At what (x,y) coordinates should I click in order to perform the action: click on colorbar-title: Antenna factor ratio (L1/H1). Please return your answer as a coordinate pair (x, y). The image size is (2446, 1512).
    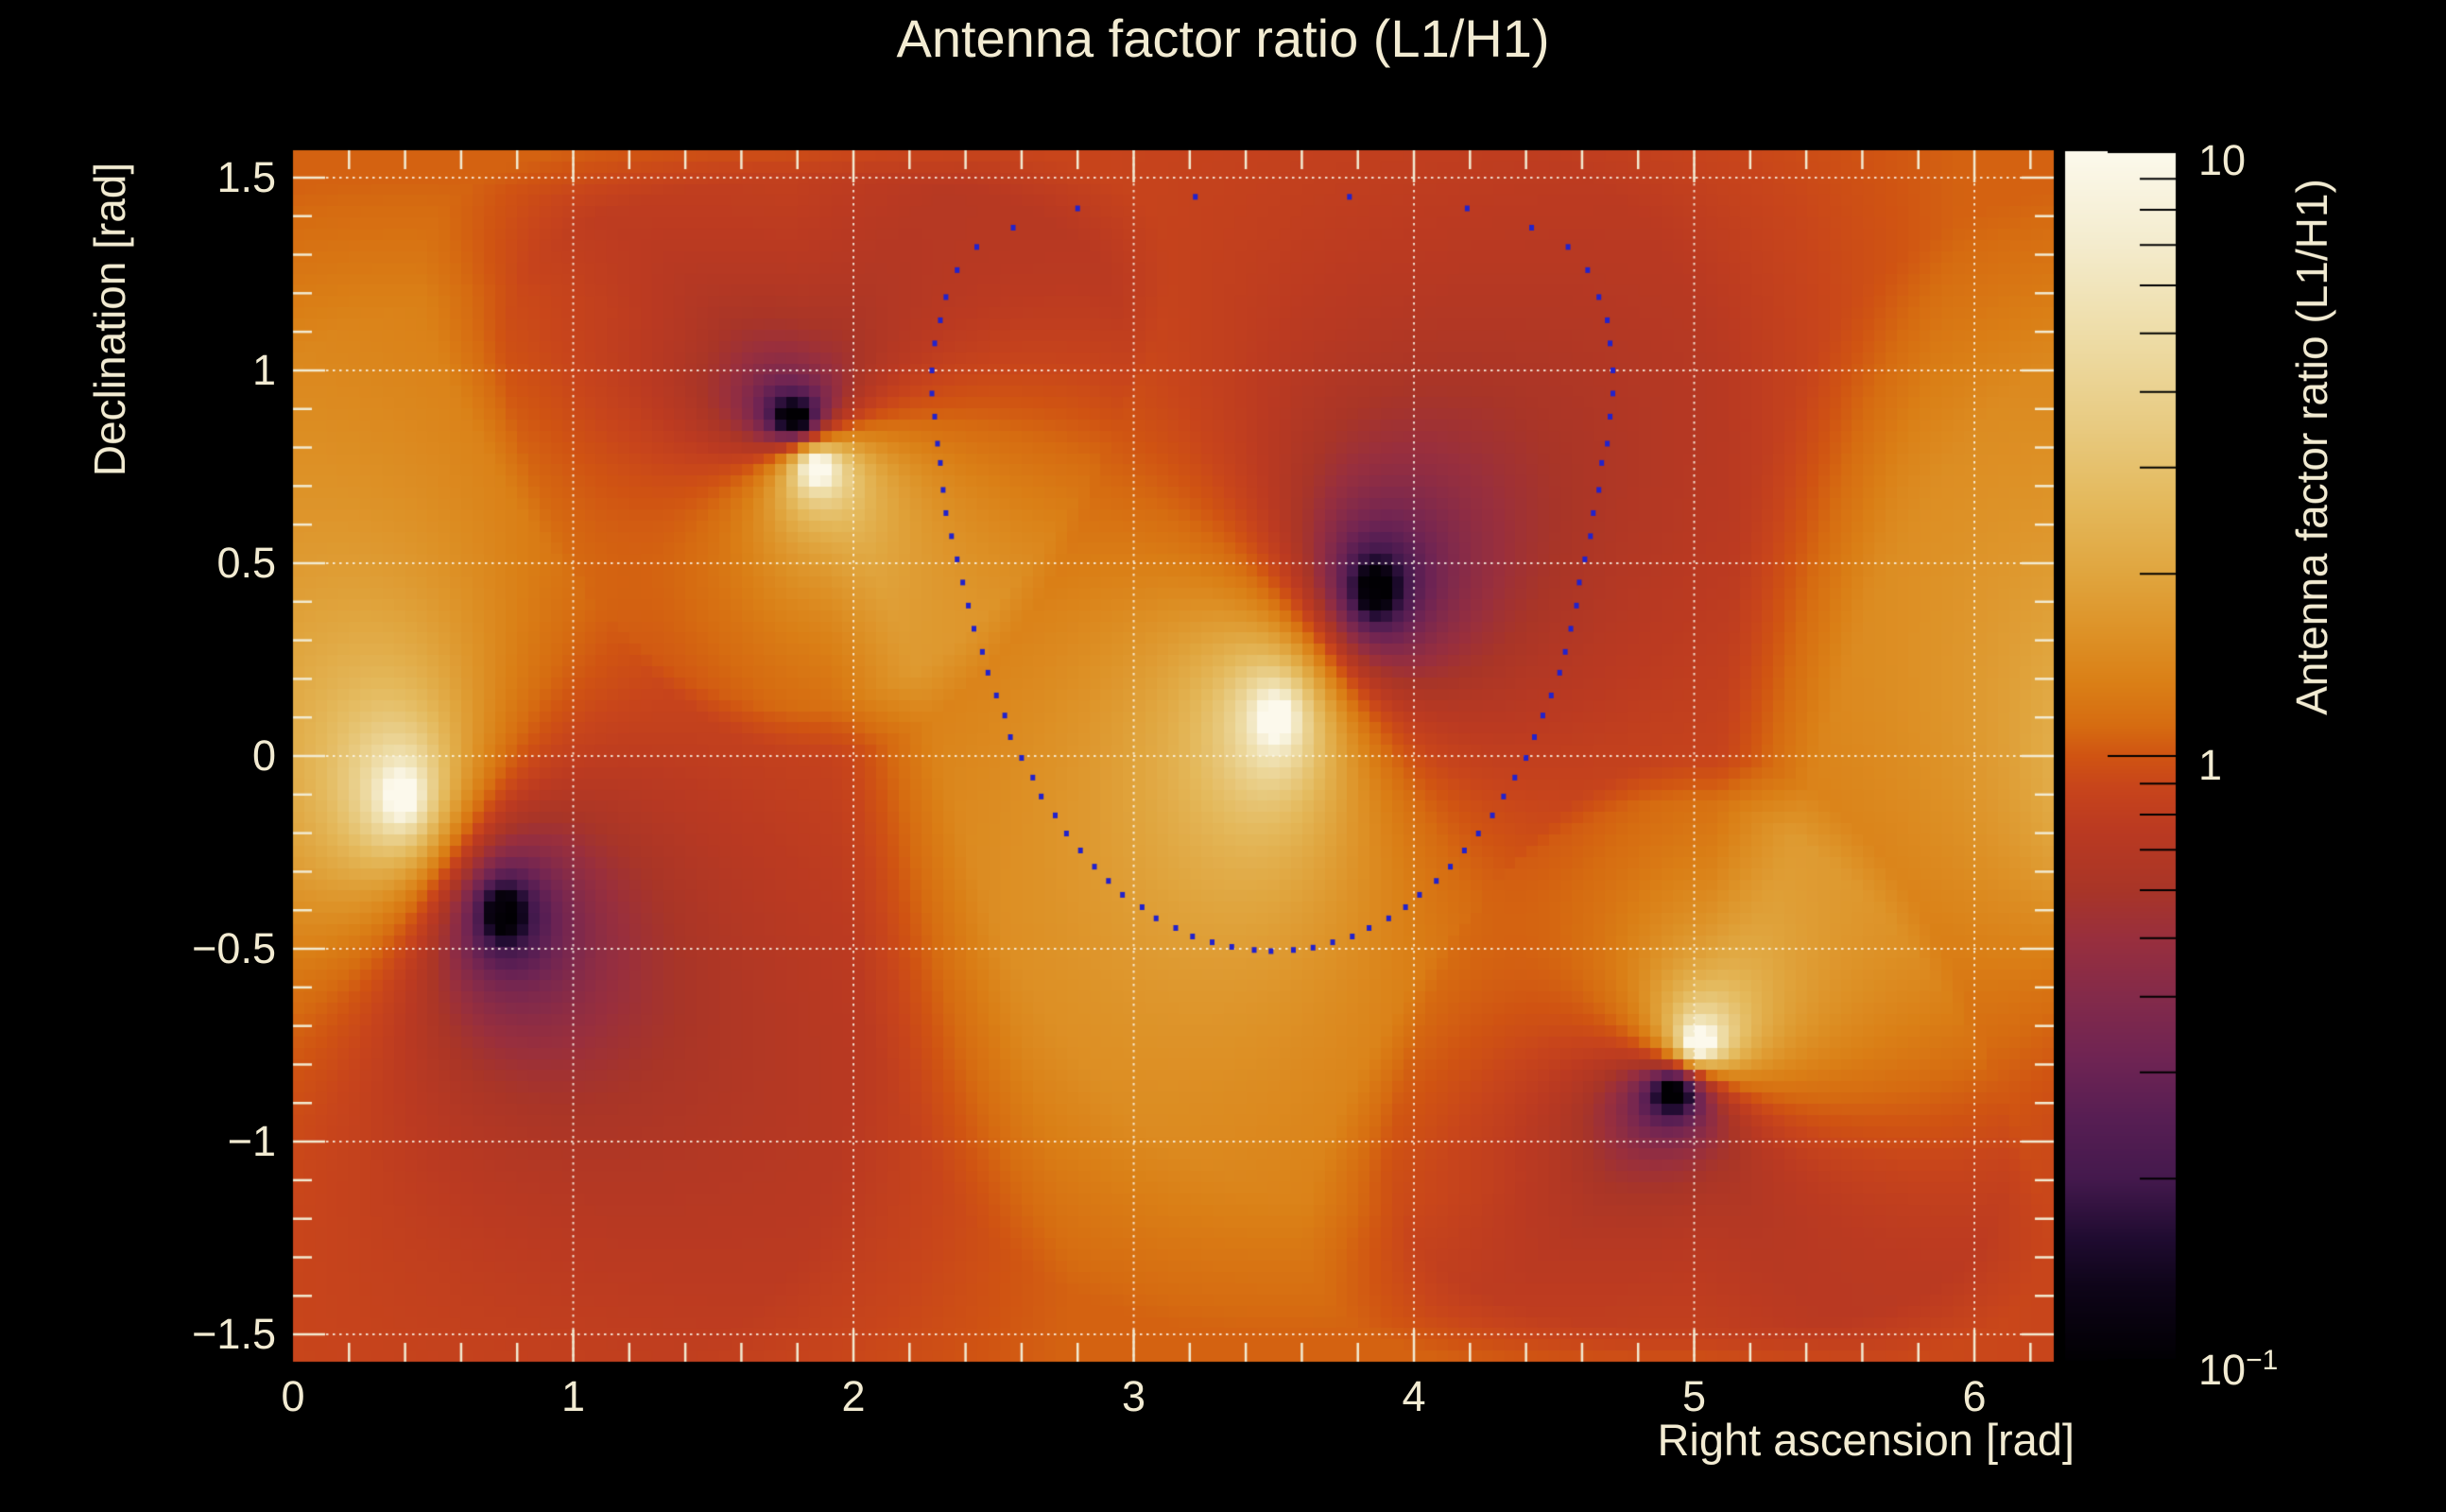
    Looking at the image, I should click on (2311, 447).